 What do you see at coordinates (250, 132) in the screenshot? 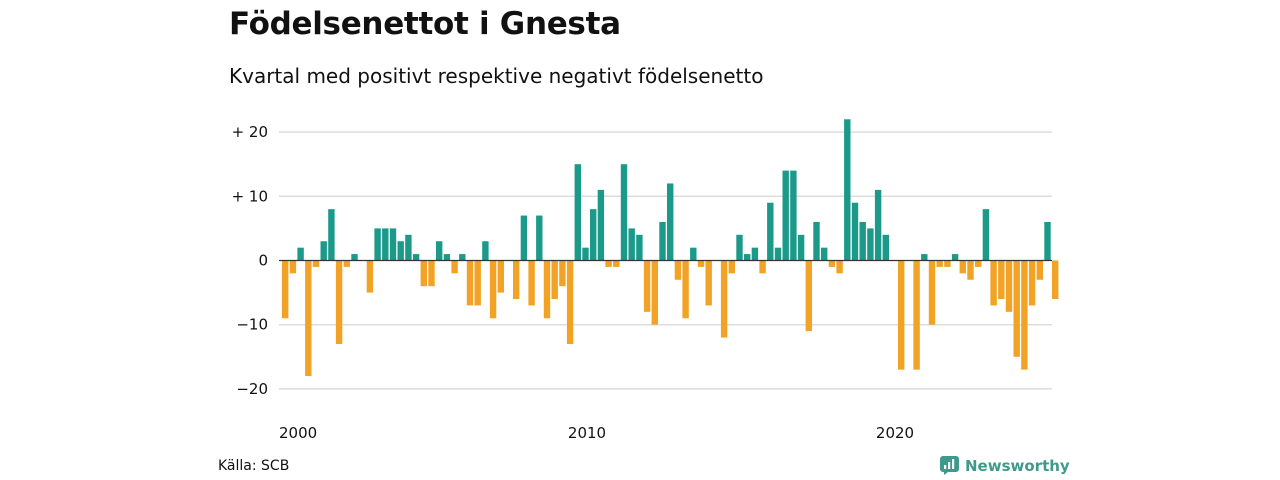
I see `y-tick-label: + 20` at bounding box center [250, 132].